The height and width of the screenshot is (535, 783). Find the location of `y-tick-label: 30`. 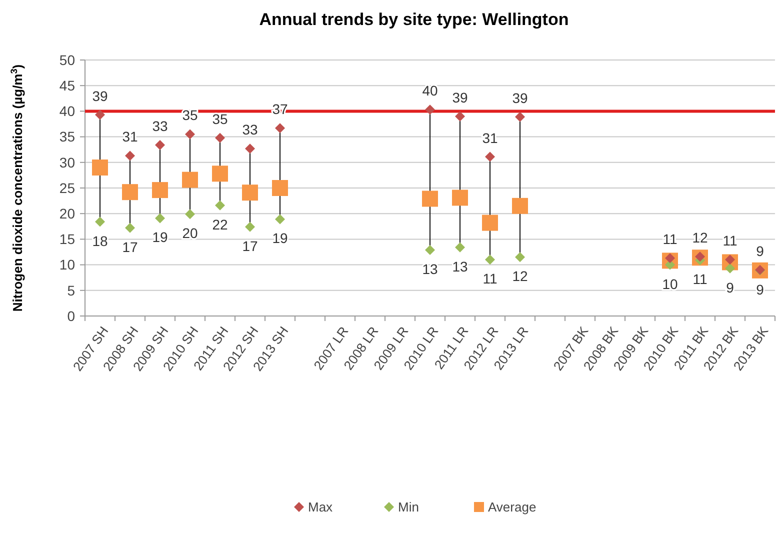

y-tick-label: 30 is located at coordinates (67, 162).